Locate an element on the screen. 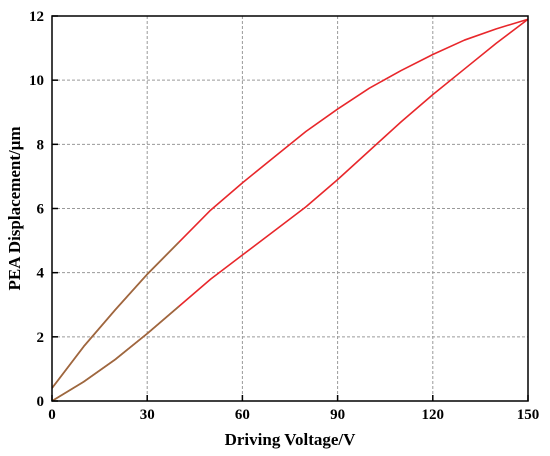 This screenshot has height=456, width=550. y-tick-label: 0 is located at coordinates (41, 402).